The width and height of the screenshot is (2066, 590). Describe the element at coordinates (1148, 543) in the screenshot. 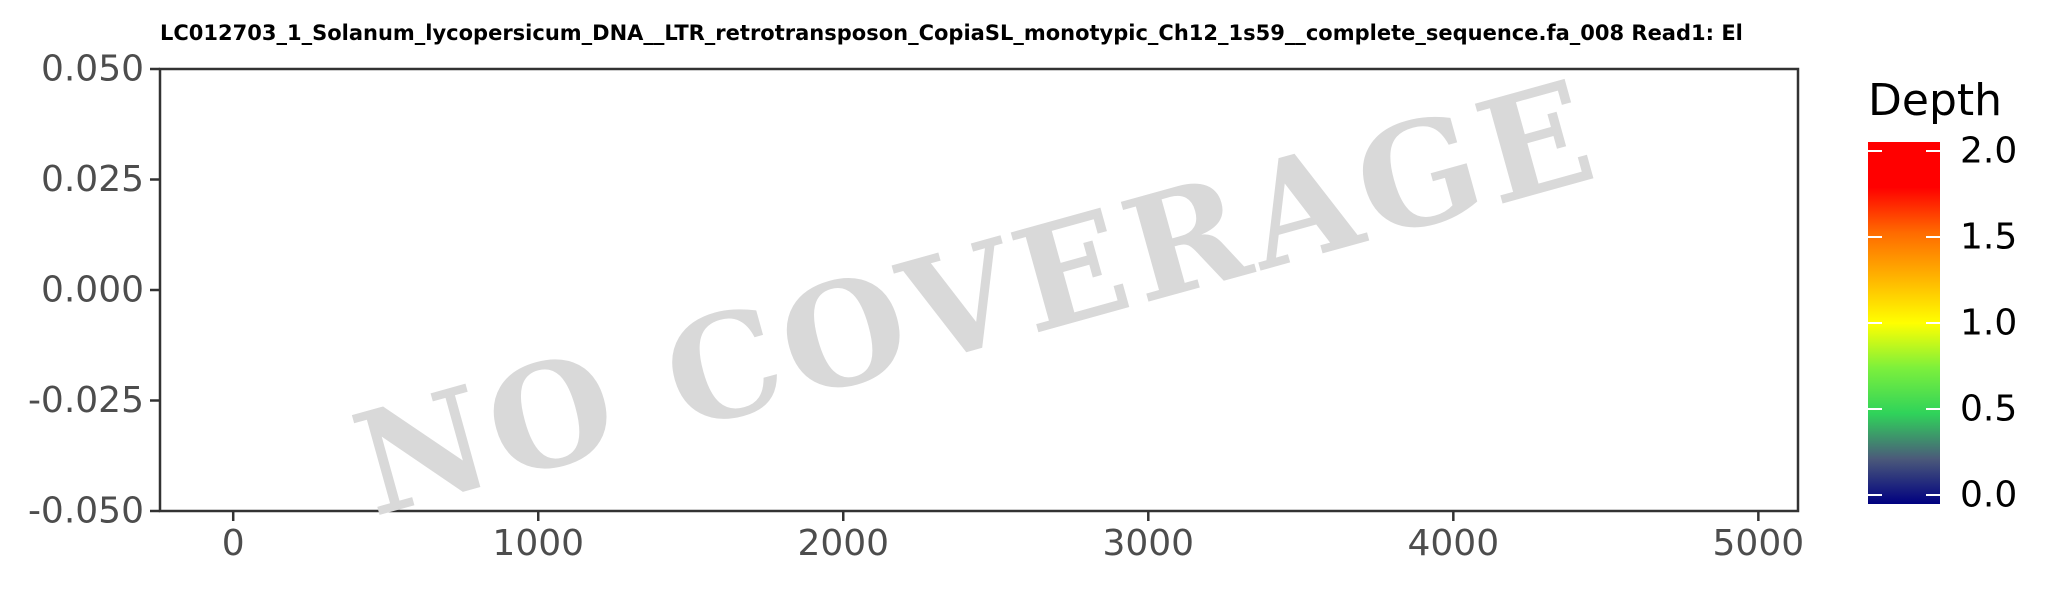

I see `x-tick-label: 3000` at that location.